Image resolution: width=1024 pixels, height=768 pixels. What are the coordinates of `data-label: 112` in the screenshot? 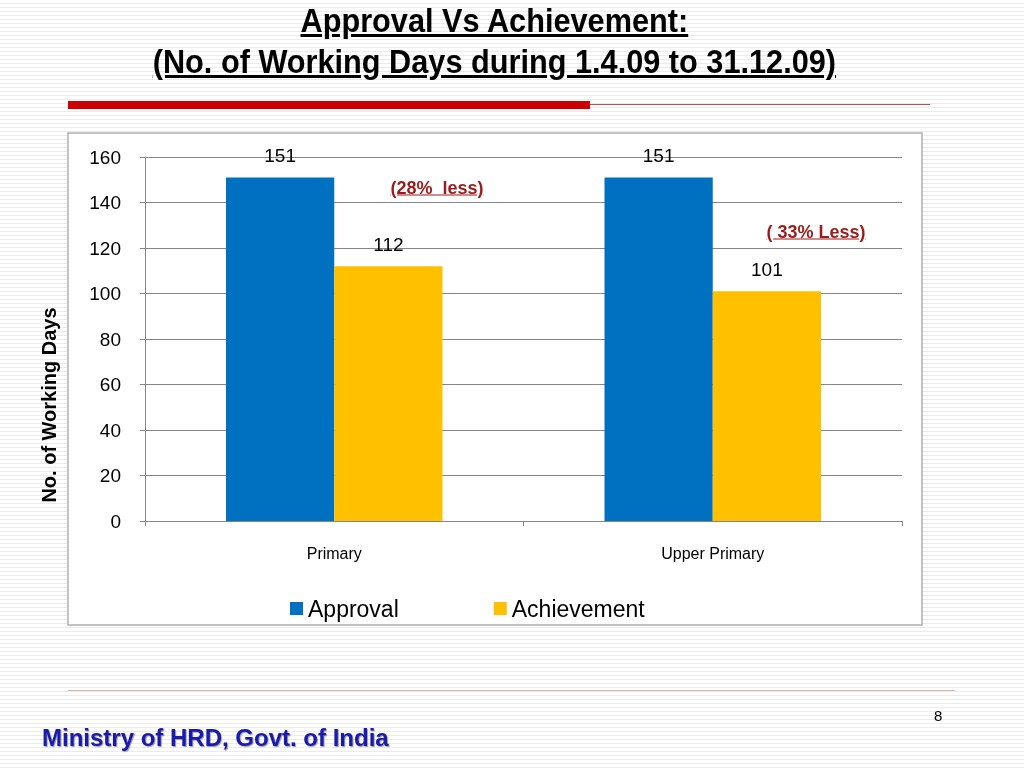 It's located at (388, 245).